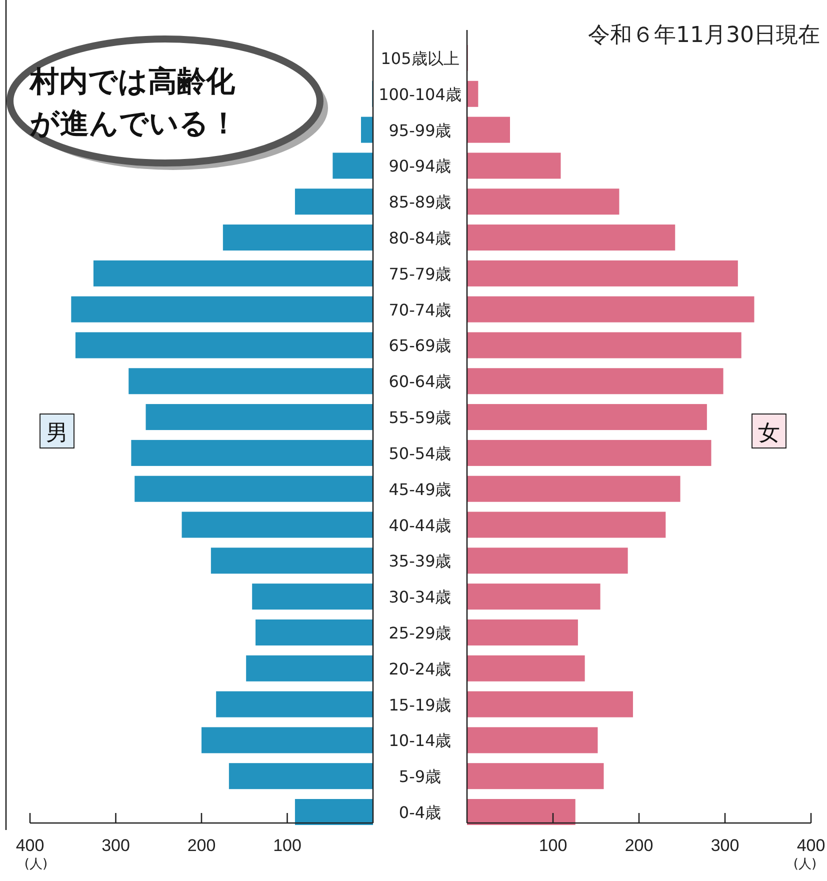 The image size is (827, 881). I want to click on y-tick-label: 35-39歳, so click(420, 561).